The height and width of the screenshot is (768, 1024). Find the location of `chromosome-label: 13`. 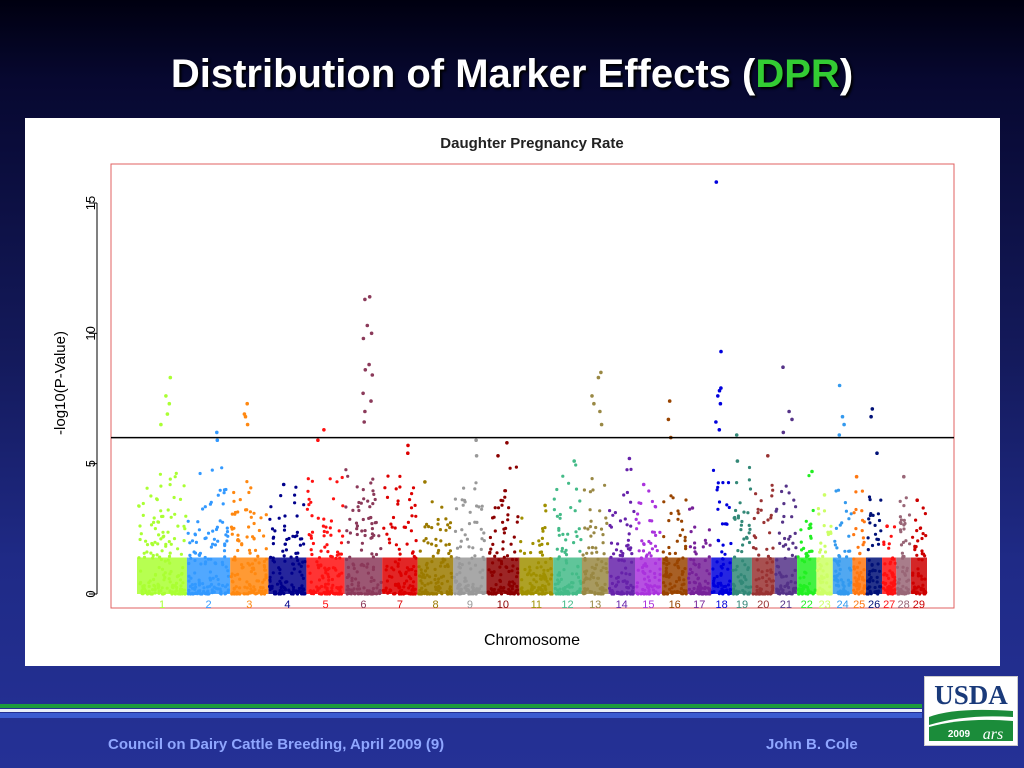

chromosome-label: 13 is located at coordinates (595, 605).